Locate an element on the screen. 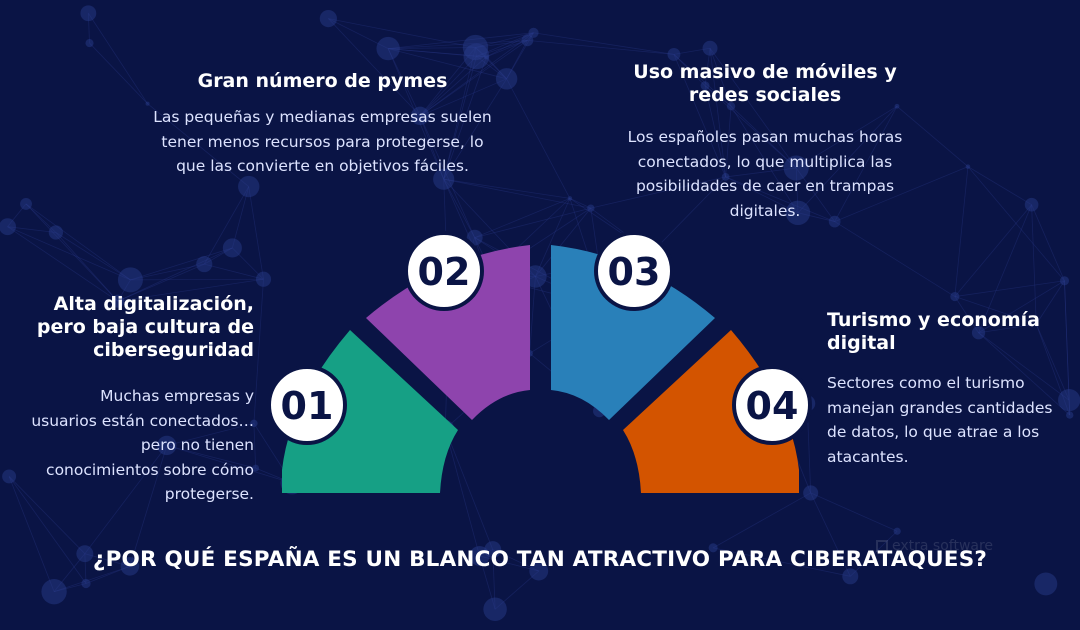 The height and width of the screenshot is (630, 1080). badge-01: 01 is located at coordinates (307, 405).